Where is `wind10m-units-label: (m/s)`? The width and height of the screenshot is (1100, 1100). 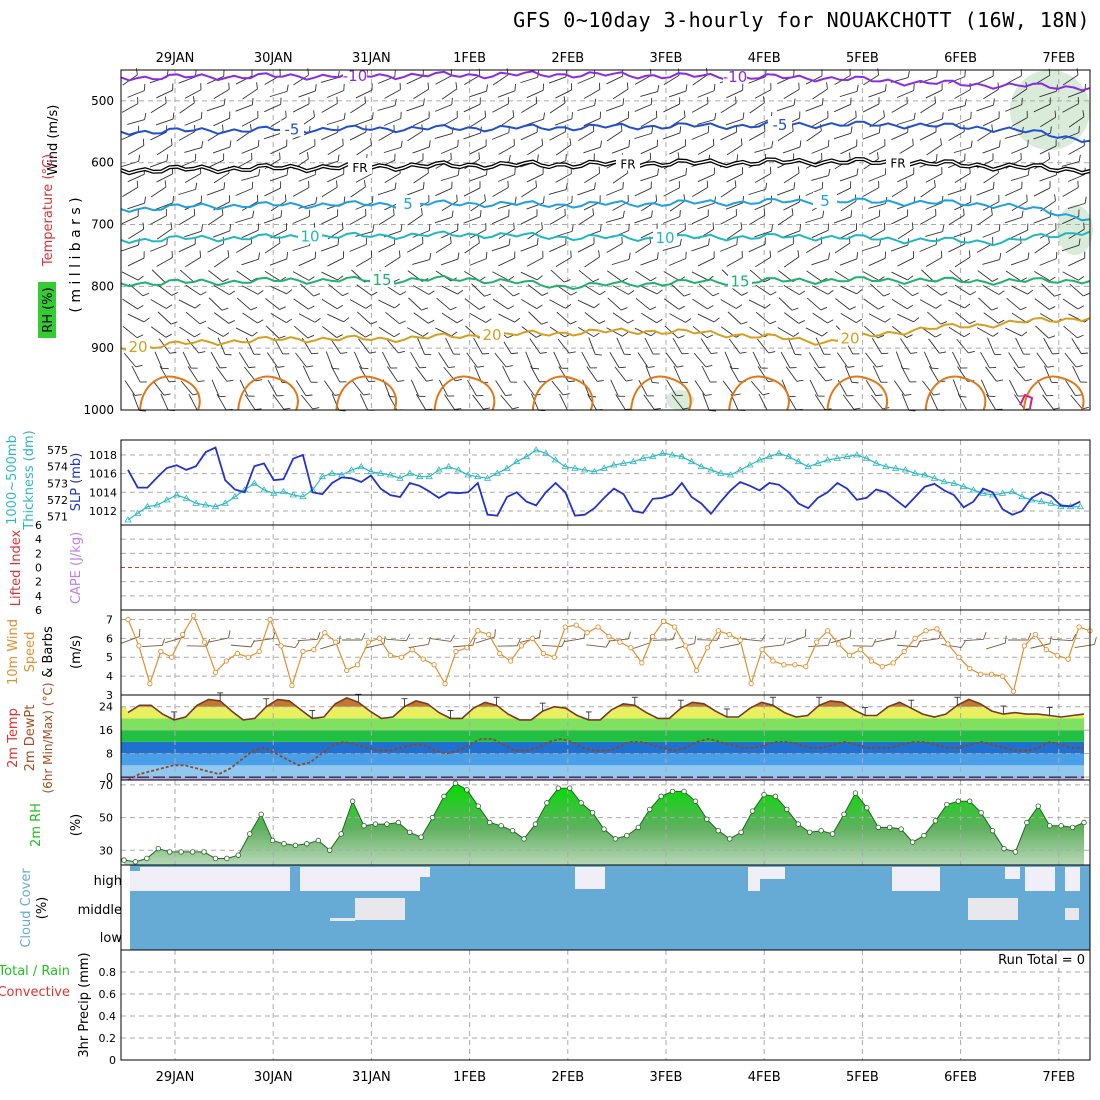 wind10m-units-label: (m/s) is located at coordinates (76, 652).